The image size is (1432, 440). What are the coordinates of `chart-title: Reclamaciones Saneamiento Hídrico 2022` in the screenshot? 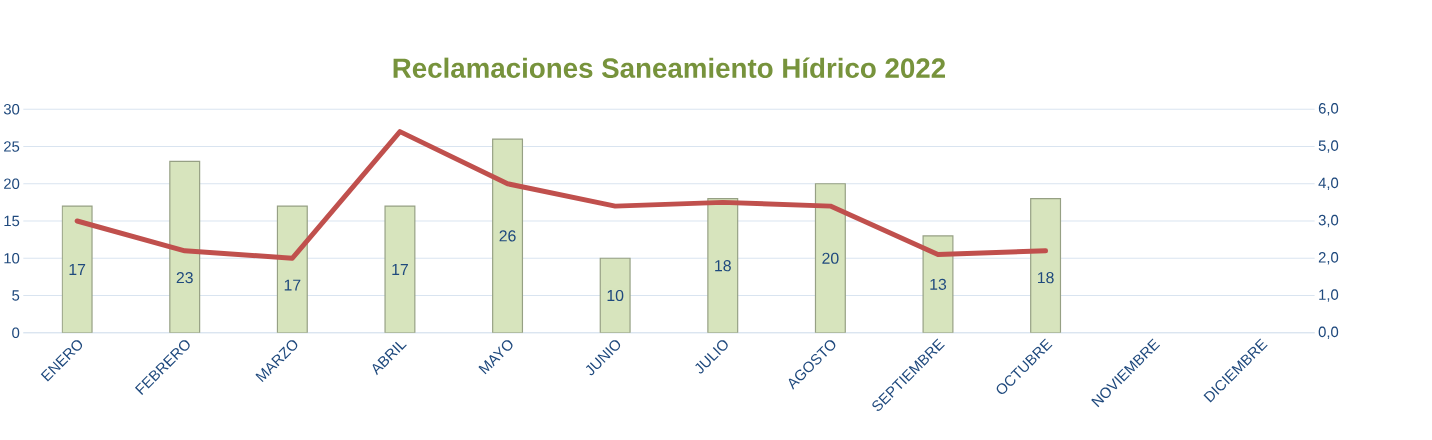 It's located at (669, 67).